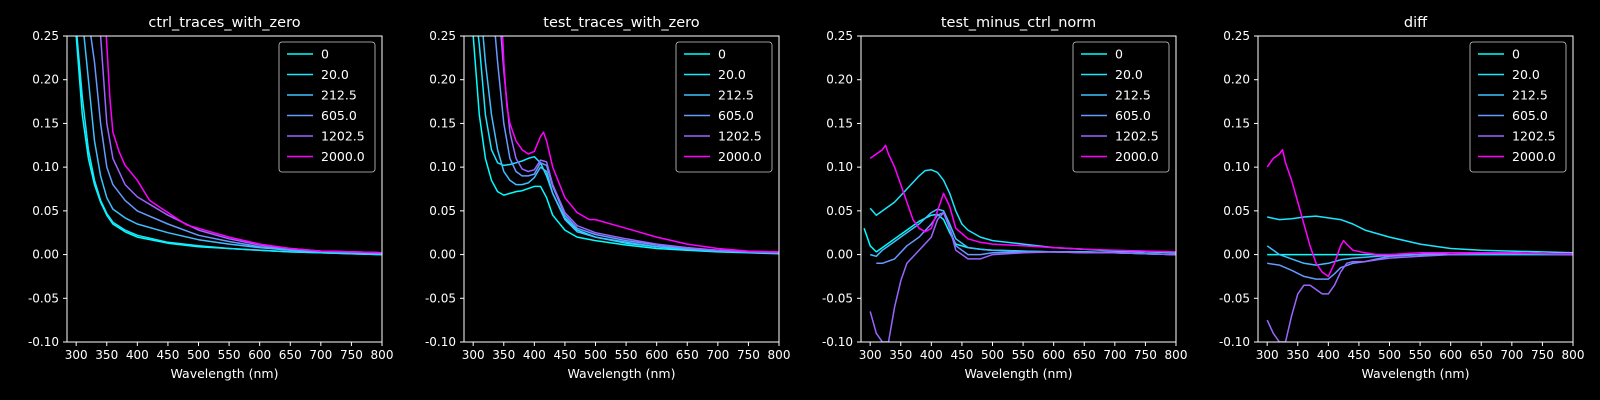 This screenshot has width=1600, height=400. I want to click on legend-label: 20.0, so click(1526, 74).